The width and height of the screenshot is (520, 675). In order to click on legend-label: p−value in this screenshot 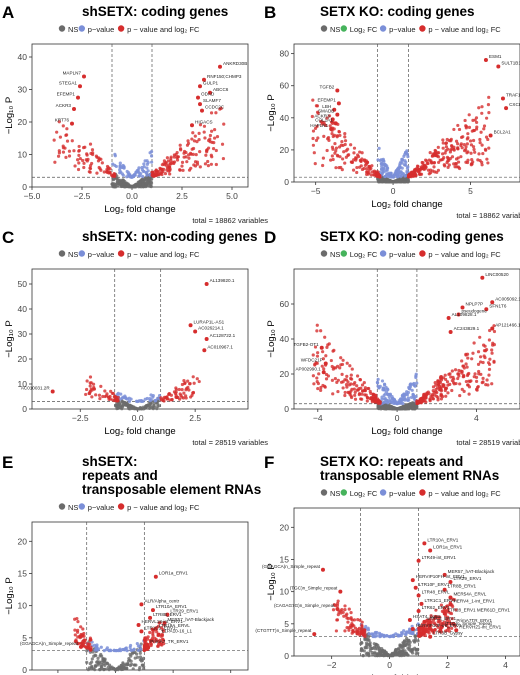, I will do `click(402, 29)`.